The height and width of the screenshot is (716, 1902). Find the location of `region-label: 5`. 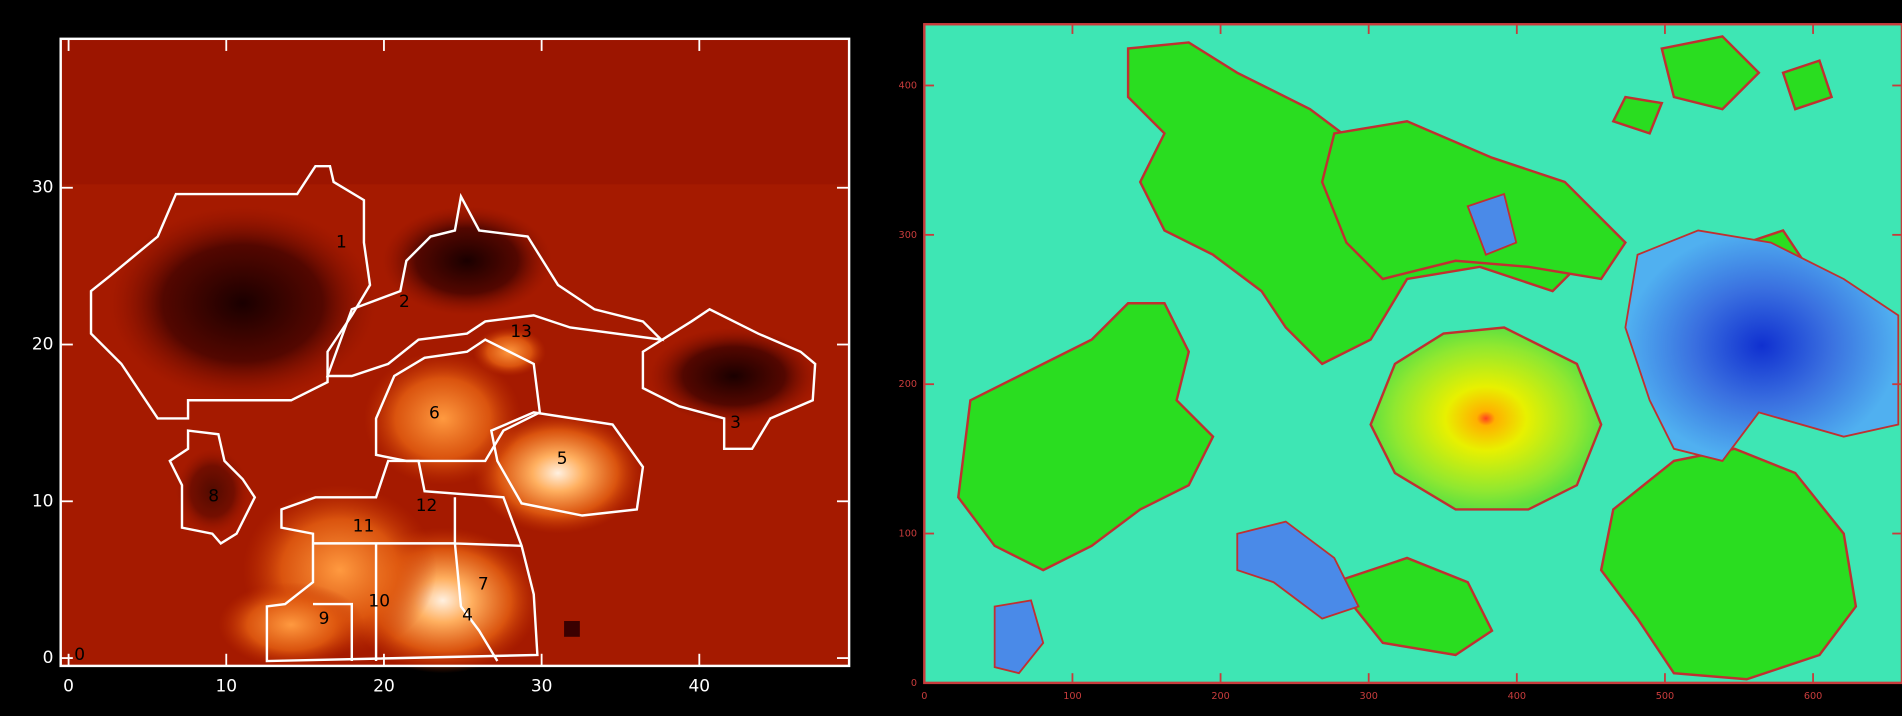

region-label: 5 is located at coordinates (562, 459).